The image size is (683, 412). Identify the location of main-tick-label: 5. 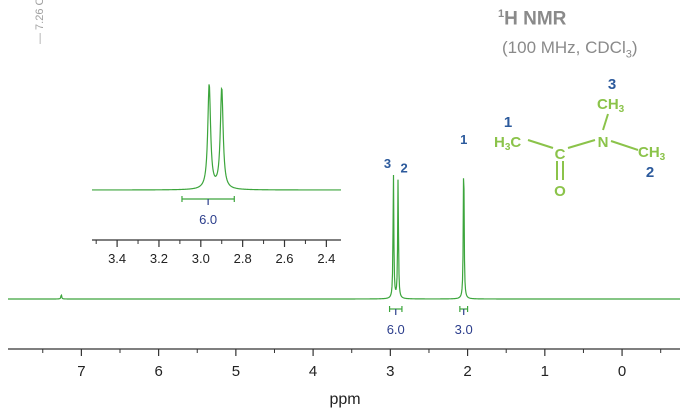
(236, 371).